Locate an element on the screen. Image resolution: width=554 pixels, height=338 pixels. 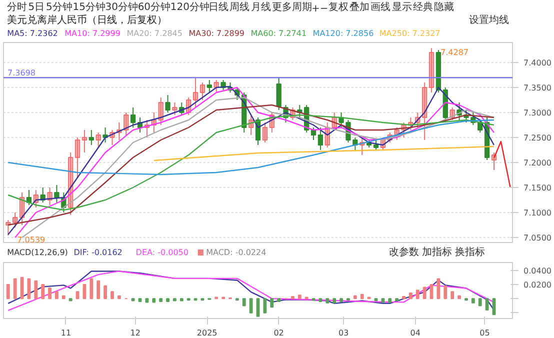
text: 周线 is located at coordinates (240, 7).